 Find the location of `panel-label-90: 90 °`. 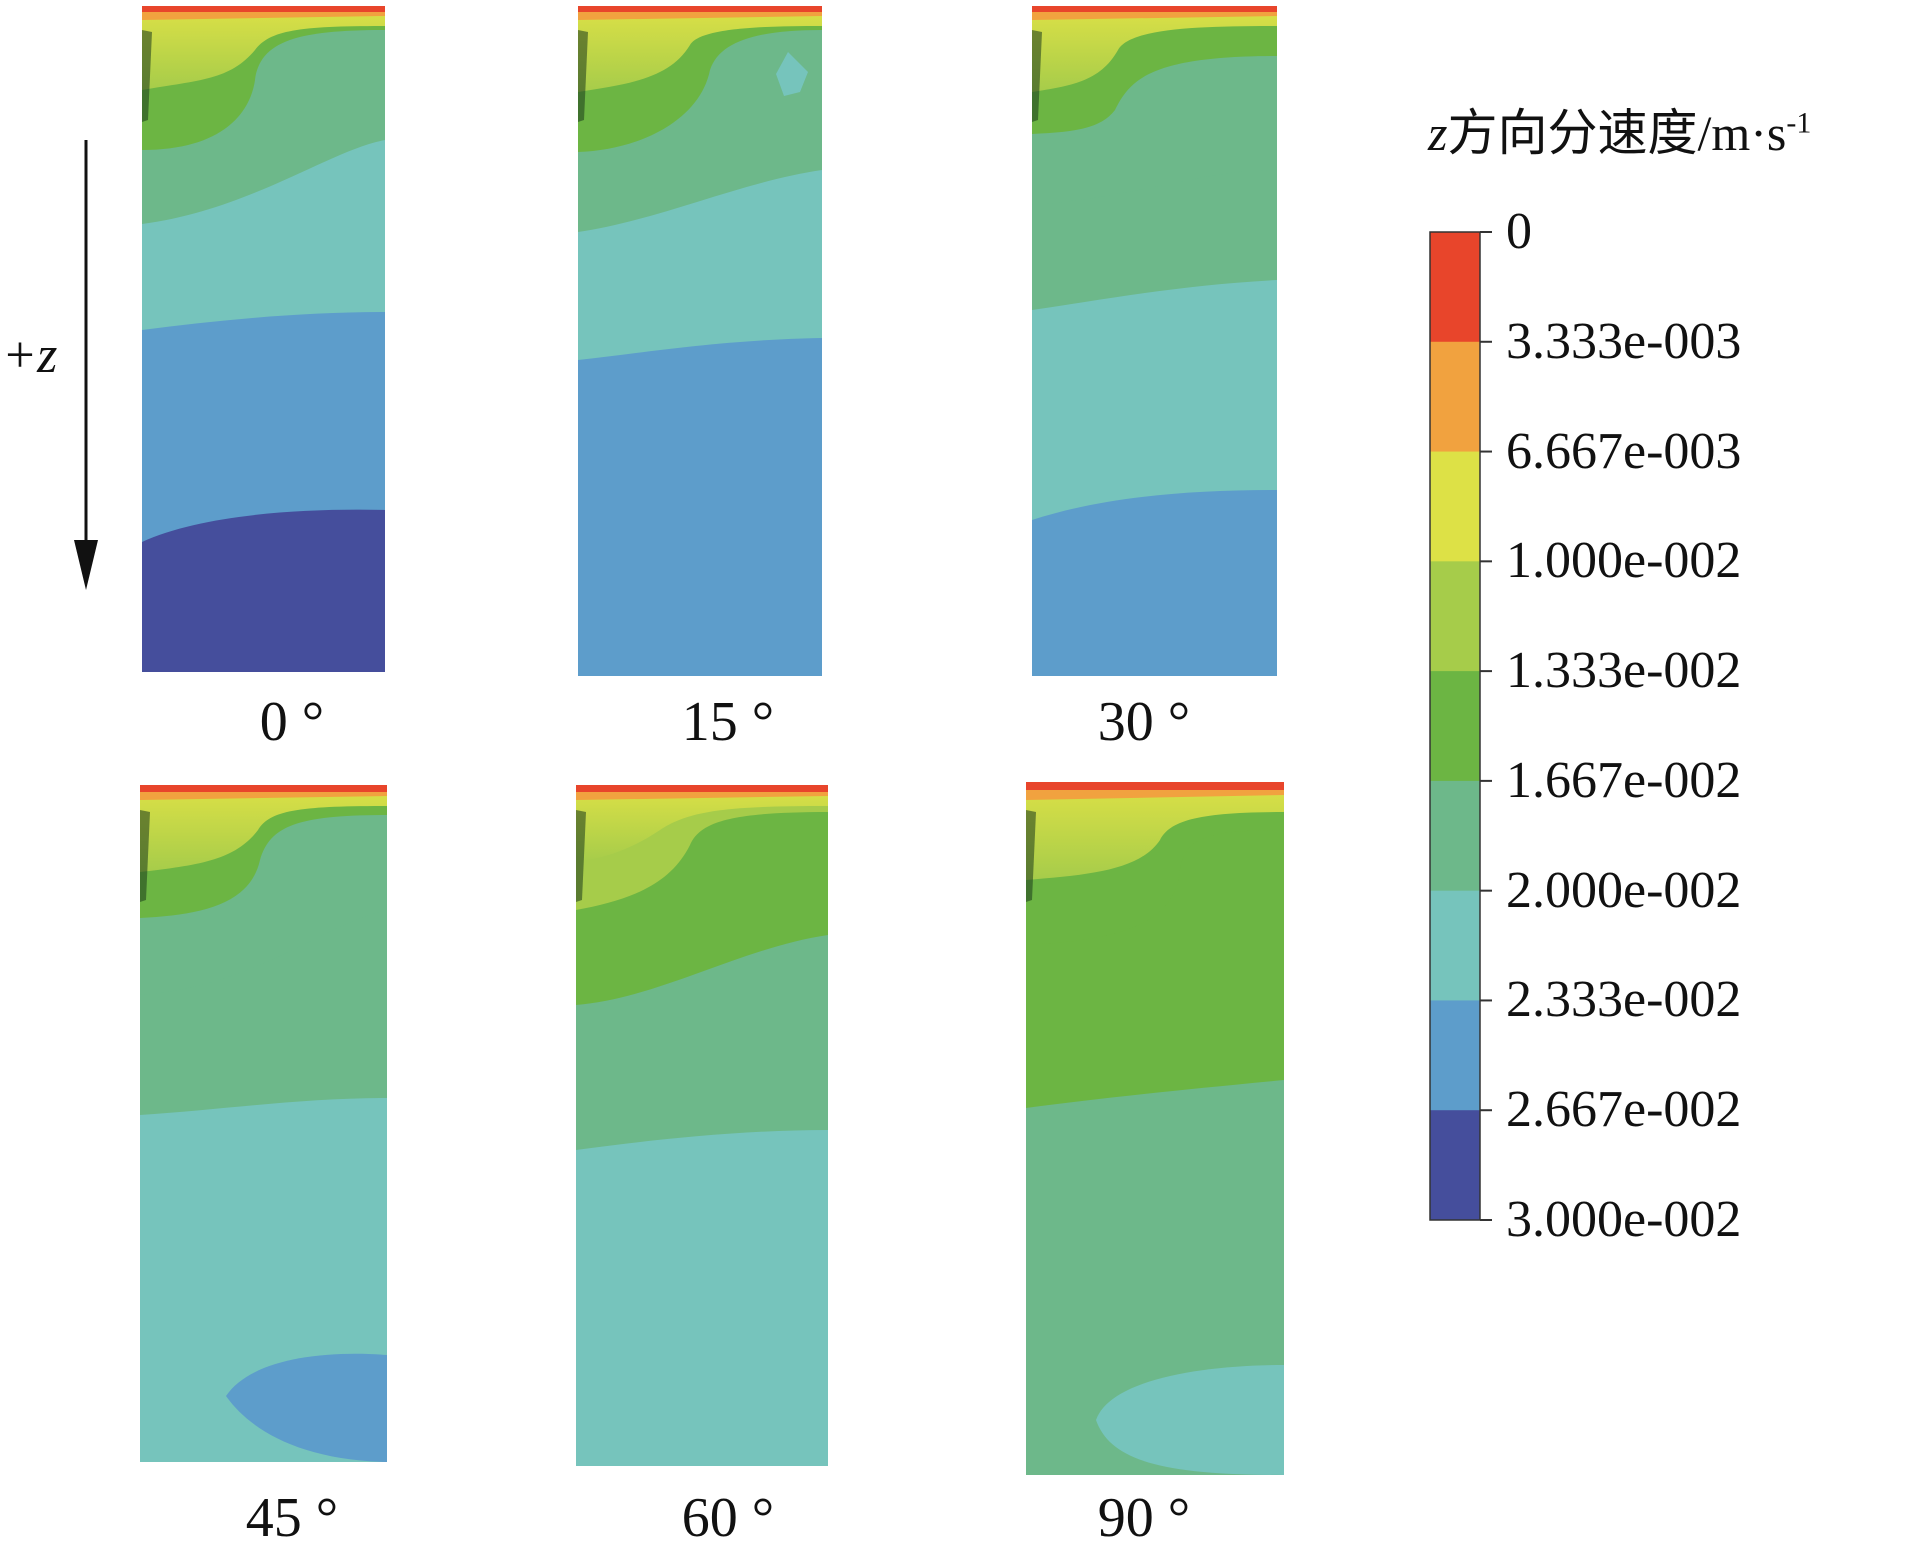

panel-label-90: 90 ° is located at coordinates (1144, 1518).